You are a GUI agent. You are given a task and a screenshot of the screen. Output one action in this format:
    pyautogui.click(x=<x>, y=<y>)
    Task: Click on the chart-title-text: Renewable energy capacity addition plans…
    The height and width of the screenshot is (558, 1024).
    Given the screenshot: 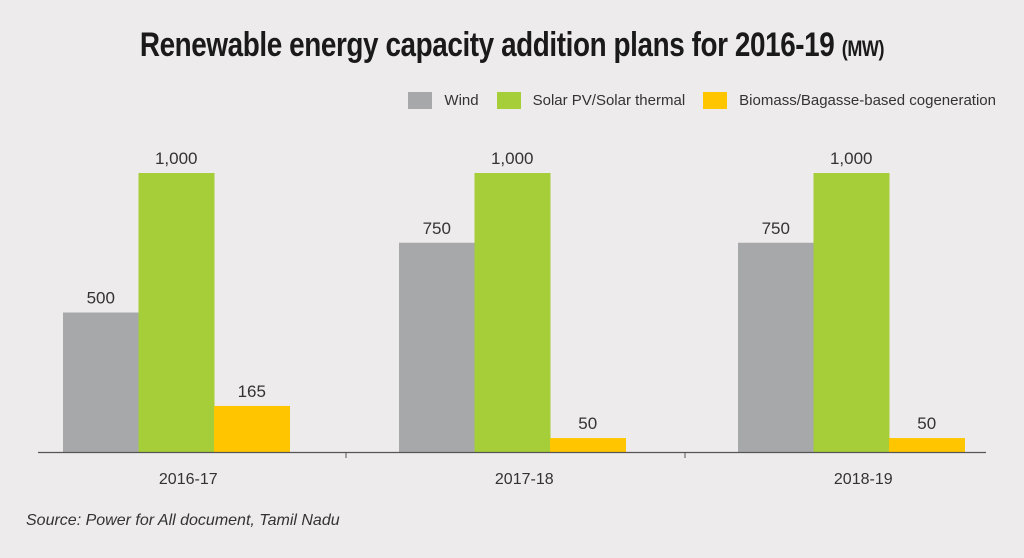 What is the action you would take?
    pyautogui.click(x=487, y=45)
    